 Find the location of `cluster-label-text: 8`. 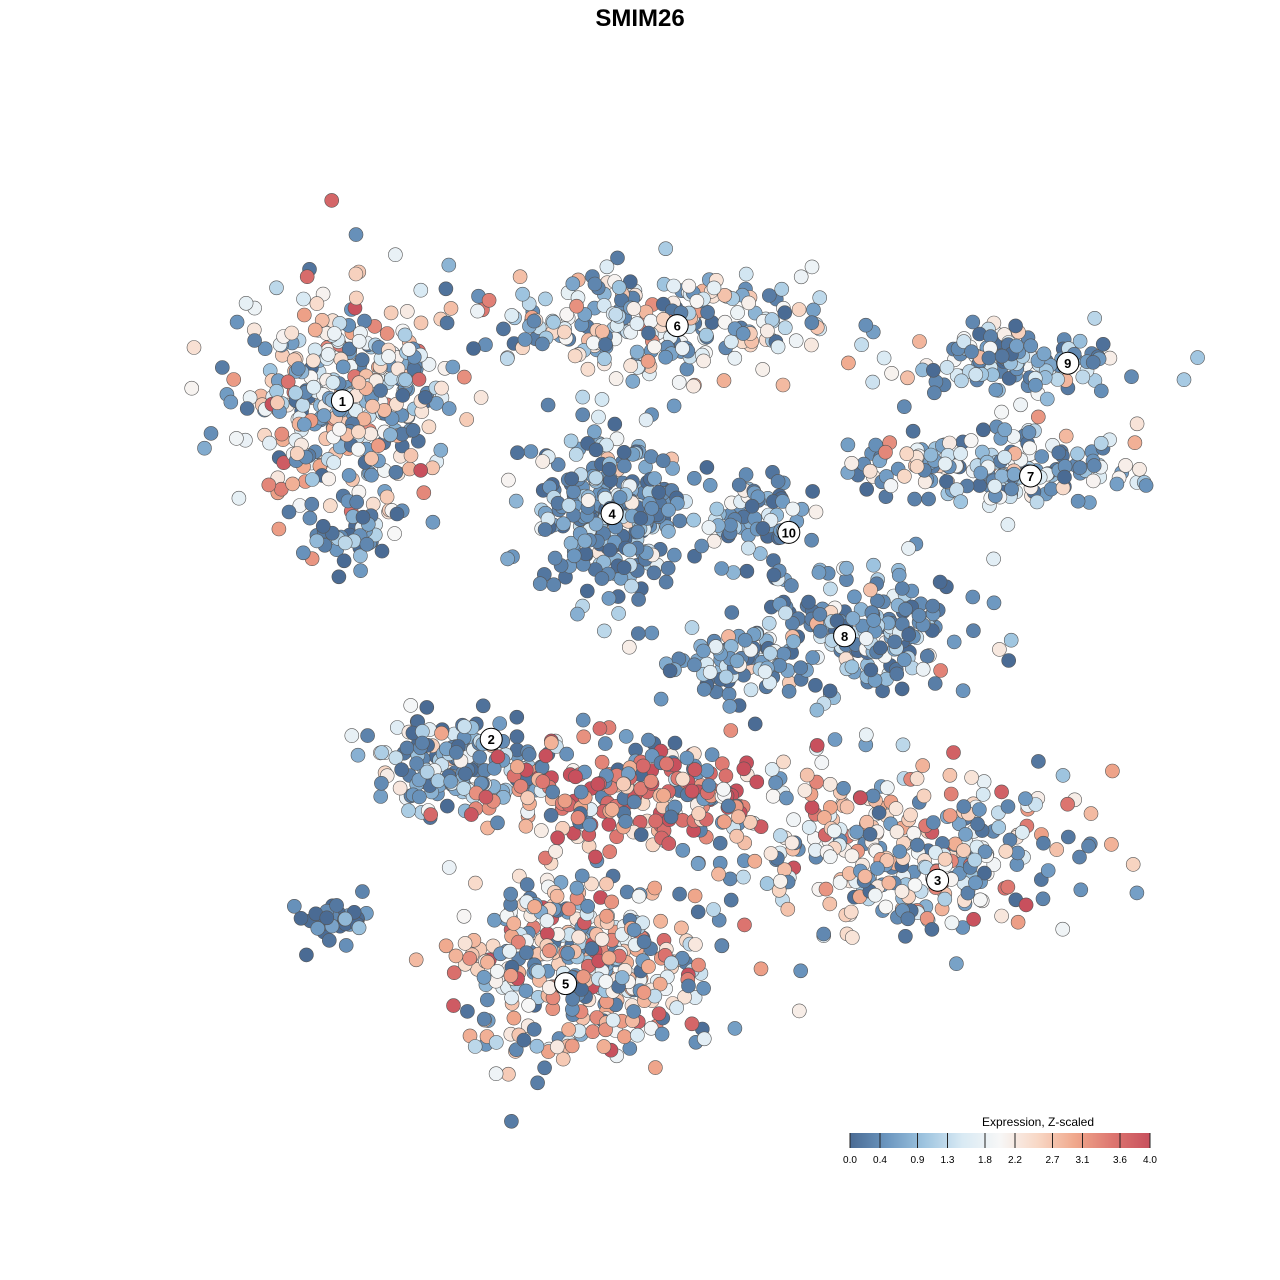

cluster-label-text: 8 is located at coordinates (844, 636).